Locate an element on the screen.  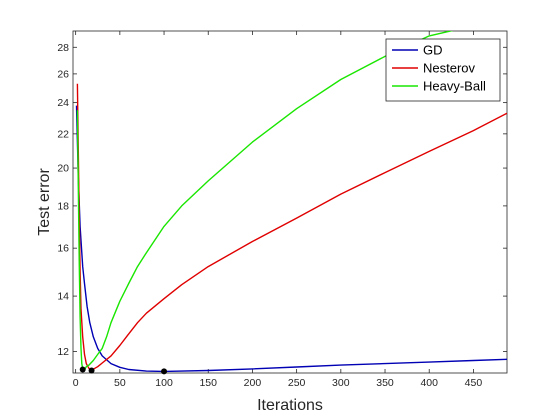
x-tick-label: 0 is located at coordinates (76, 383).